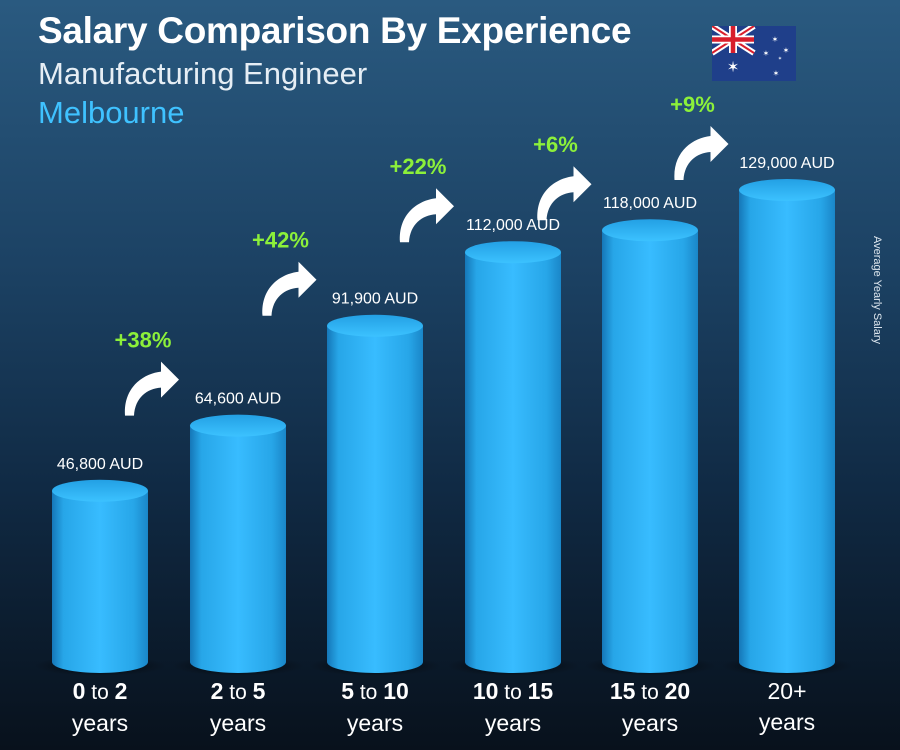 The image size is (900, 750). What do you see at coordinates (650, 203) in the screenshot?
I see `bar-value-label: 118,000 AUD` at bounding box center [650, 203].